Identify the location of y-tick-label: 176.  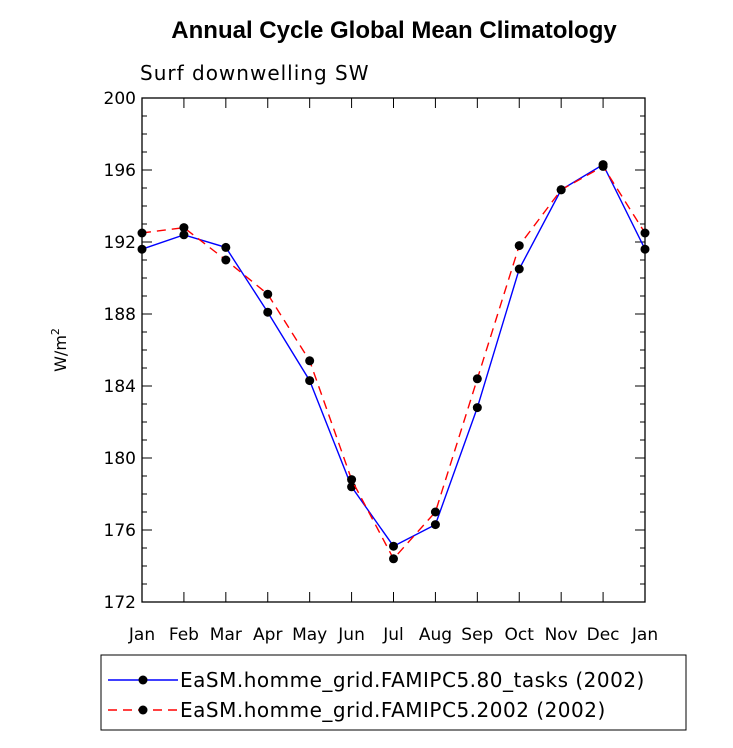
(120, 531).